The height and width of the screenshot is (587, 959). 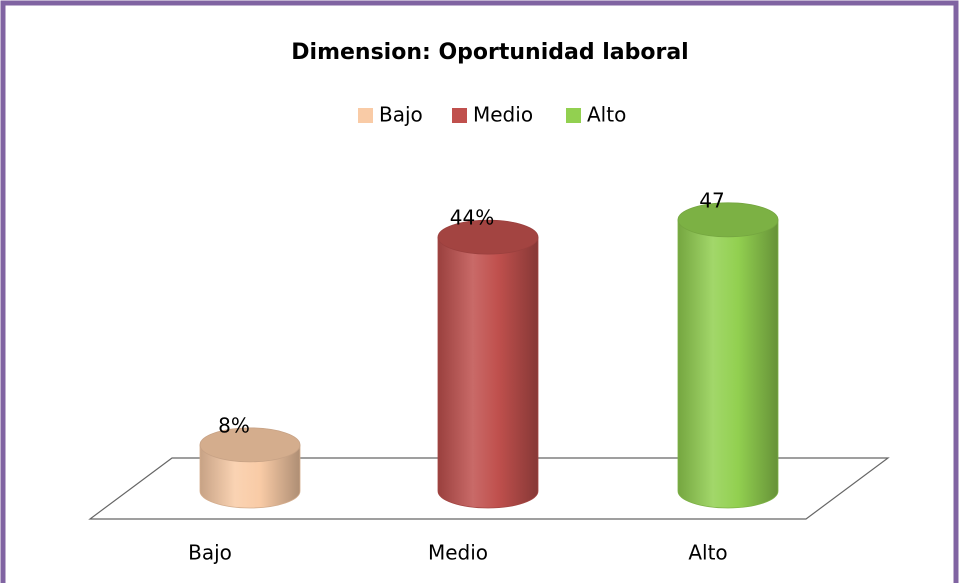 I want to click on legend-label: Alto, so click(x=606, y=115).